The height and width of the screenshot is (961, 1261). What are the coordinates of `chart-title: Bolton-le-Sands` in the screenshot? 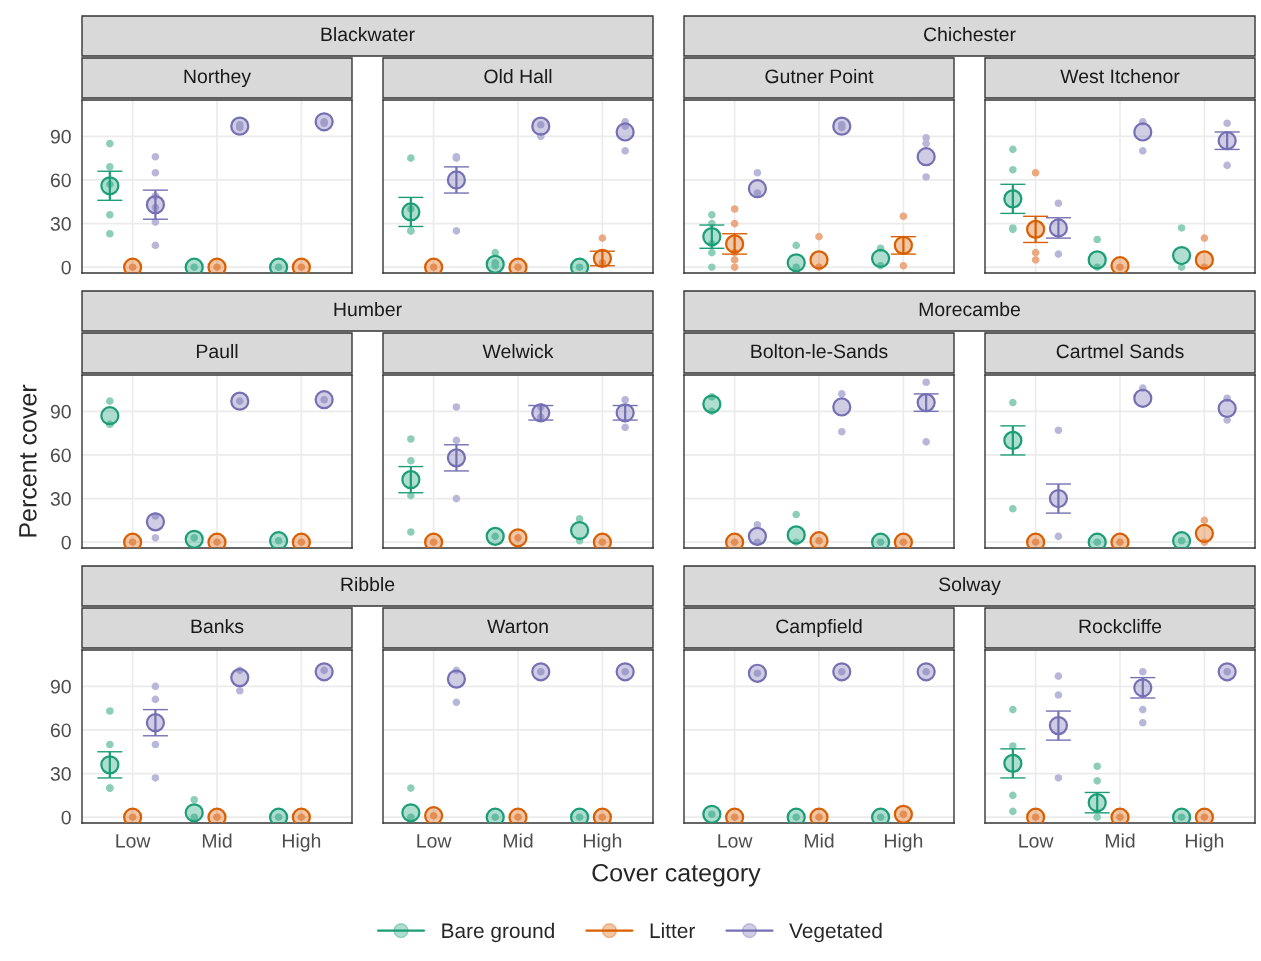 It's located at (819, 351).